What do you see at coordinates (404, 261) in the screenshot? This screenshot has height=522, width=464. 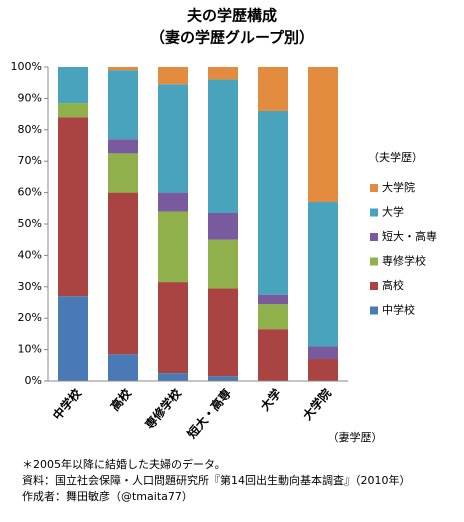 I see `legend-label: 専修学校` at bounding box center [404, 261].